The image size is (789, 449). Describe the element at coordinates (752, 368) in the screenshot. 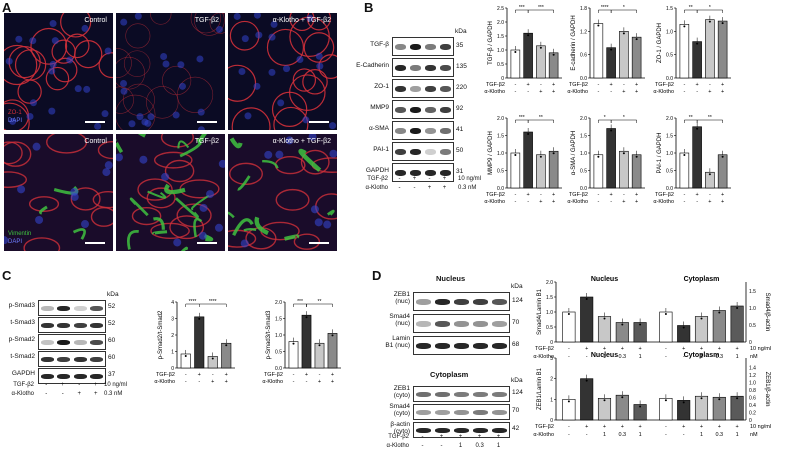

I see `y2-tick-label: 1.4` at that location.